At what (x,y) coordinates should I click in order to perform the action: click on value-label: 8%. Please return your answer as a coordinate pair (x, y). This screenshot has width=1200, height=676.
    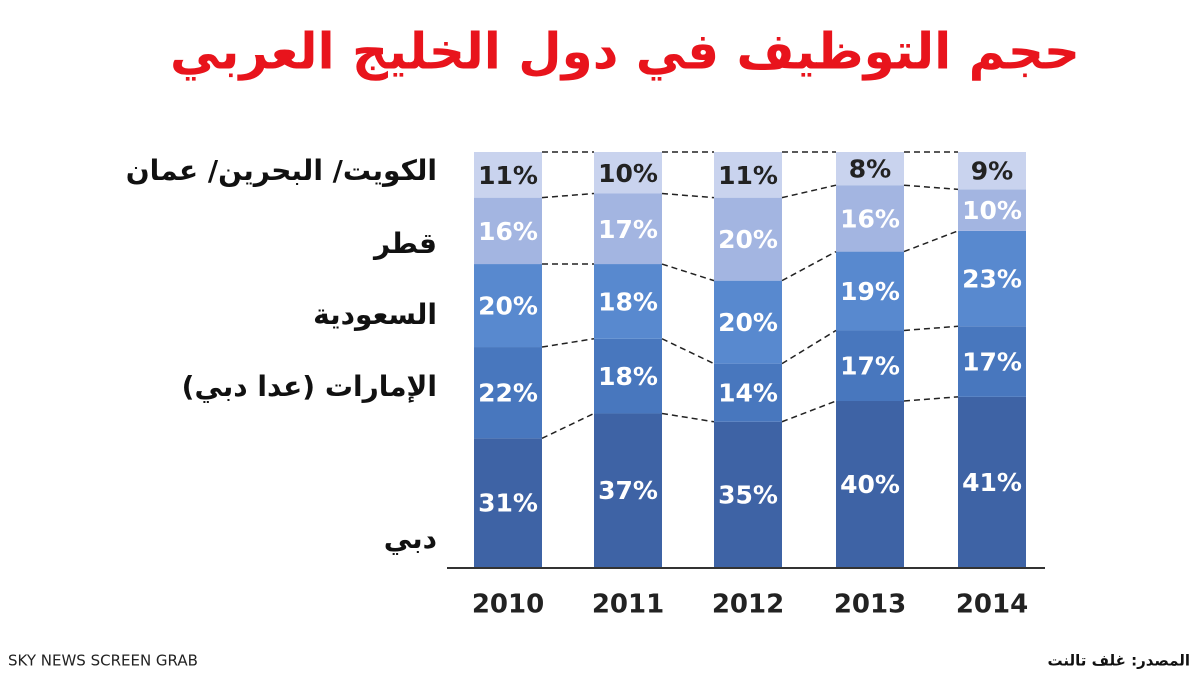
    Looking at the image, I should click on (870, 169).